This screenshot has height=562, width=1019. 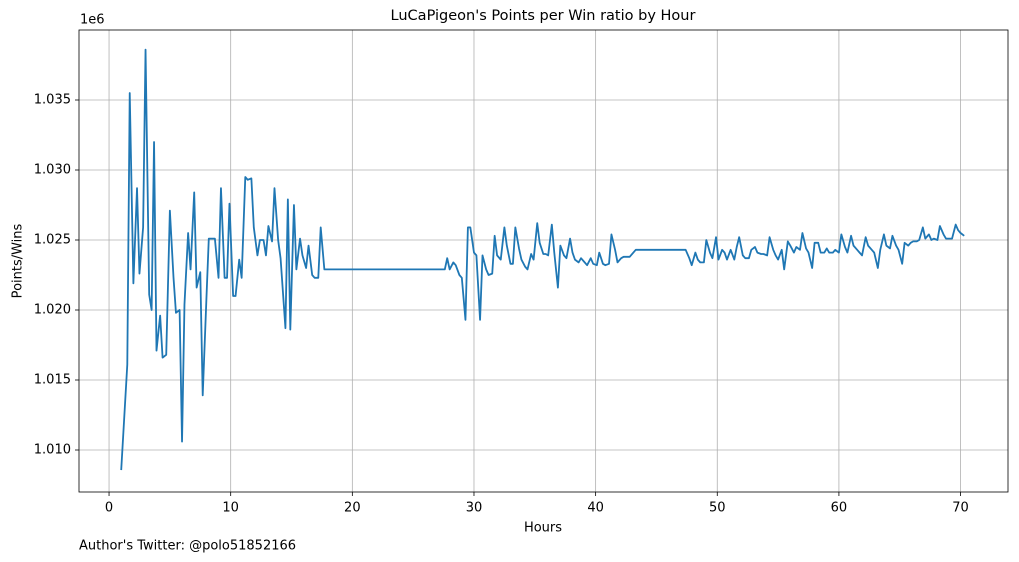 What do you see at coordinates (52, 380) in the screenshot?
I see `y-tick-label: 1.015` at bounding box center [52, 380].